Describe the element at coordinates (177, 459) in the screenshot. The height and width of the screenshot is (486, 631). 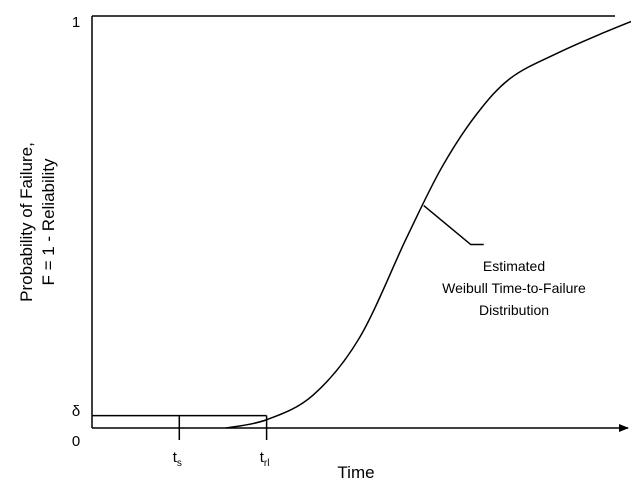
I see `x-tick-label-0: ts` at that location.